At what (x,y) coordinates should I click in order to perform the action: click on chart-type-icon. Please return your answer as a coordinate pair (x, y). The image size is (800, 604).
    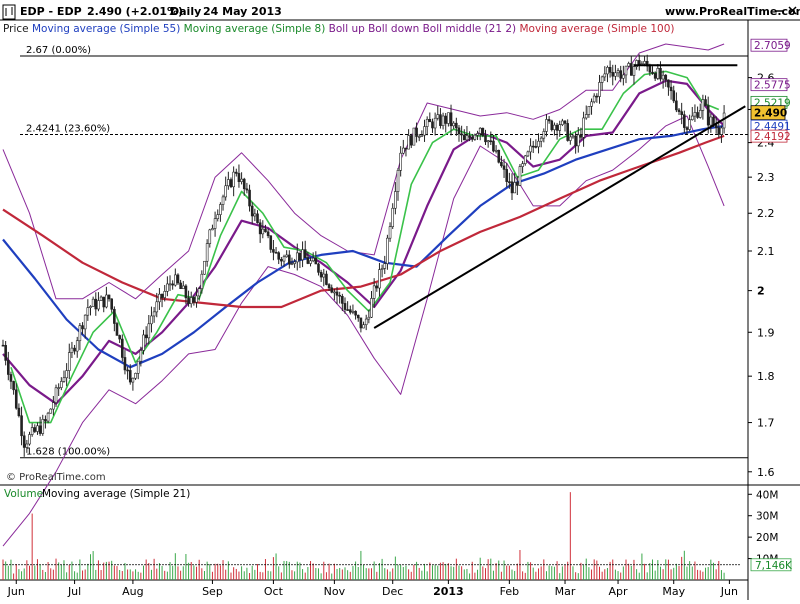
    Looking at the image, I should click on (9, 12).